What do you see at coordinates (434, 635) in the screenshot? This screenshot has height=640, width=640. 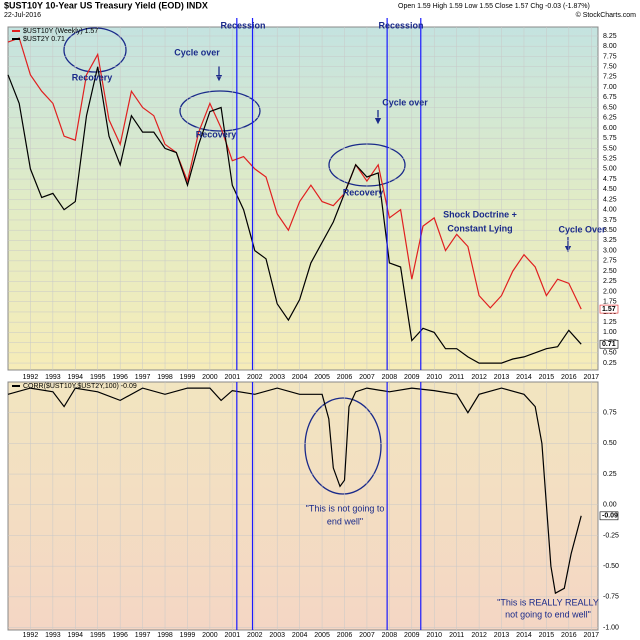 I see `x-tick-label: 2010` at bounding box center [434, 635].